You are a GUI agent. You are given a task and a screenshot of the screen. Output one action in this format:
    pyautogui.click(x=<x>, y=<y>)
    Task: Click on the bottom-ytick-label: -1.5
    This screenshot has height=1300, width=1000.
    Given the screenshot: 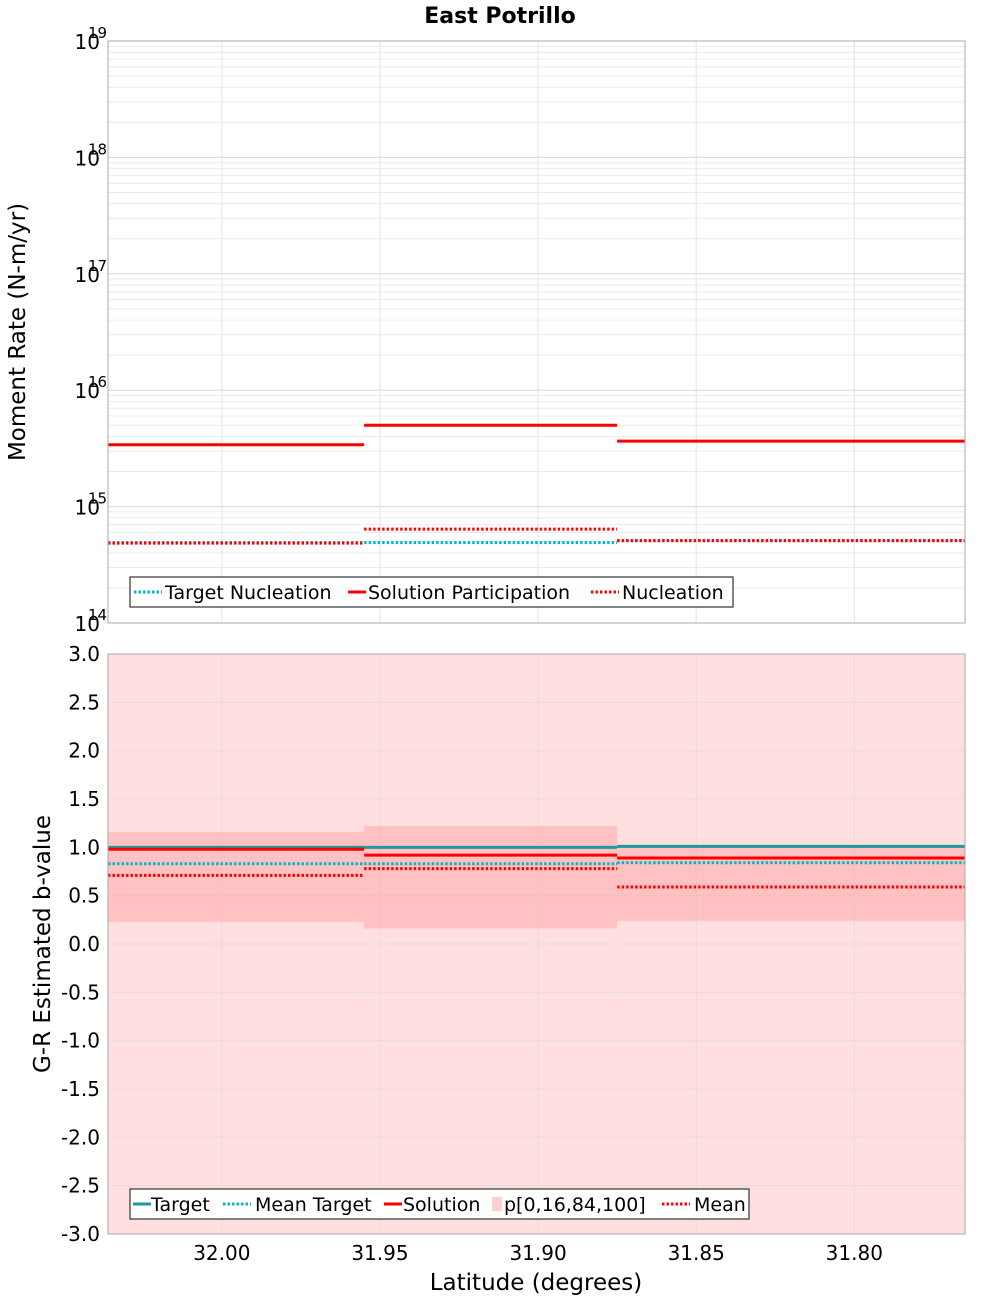 What is the action you would take?
    pyautogui.click(x=80, y=1089)
    